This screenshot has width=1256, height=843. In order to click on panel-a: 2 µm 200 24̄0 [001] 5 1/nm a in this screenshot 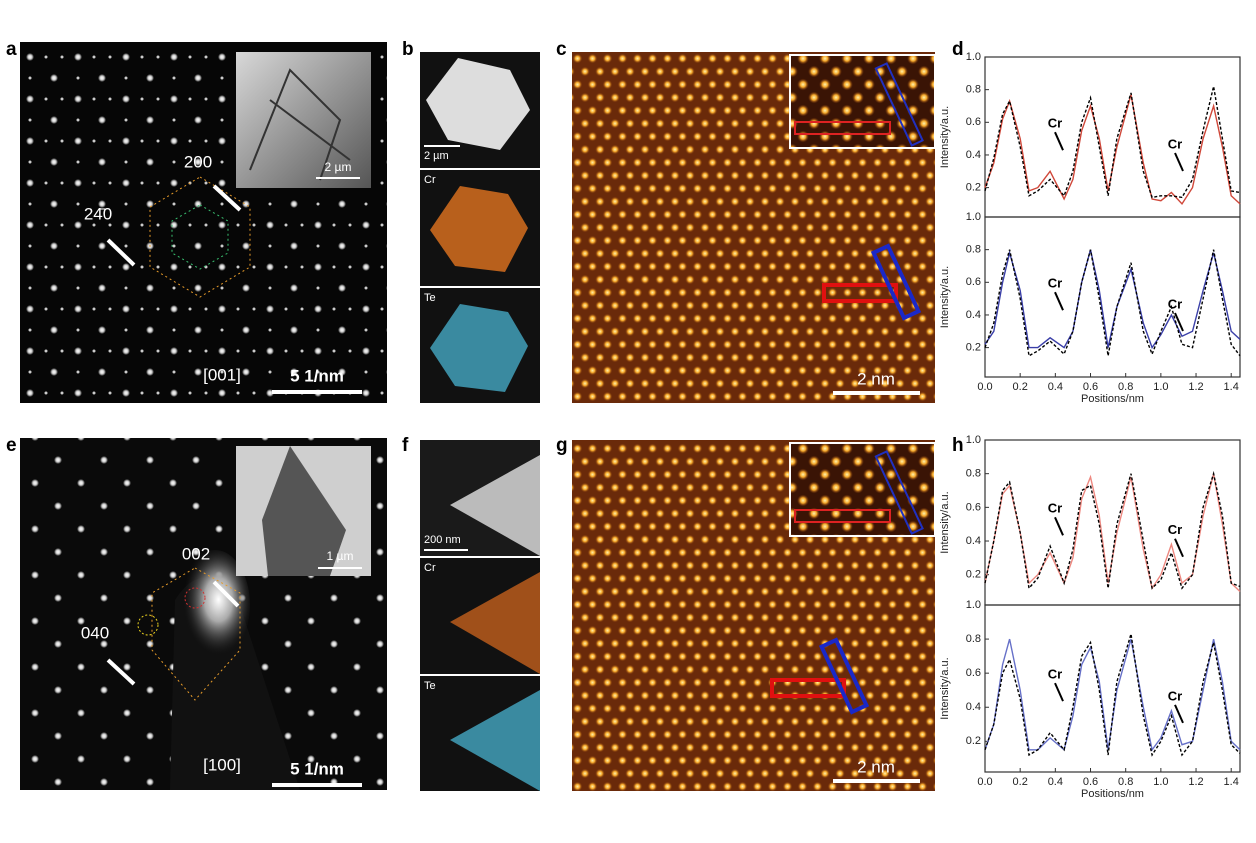, I will do `click(196, 221)`.